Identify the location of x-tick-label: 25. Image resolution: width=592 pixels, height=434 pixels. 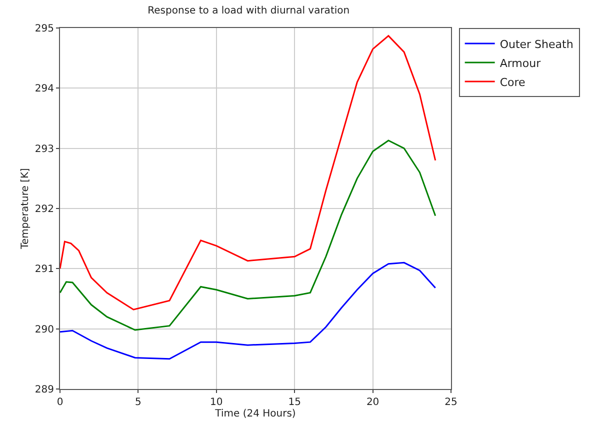
(451, 402).